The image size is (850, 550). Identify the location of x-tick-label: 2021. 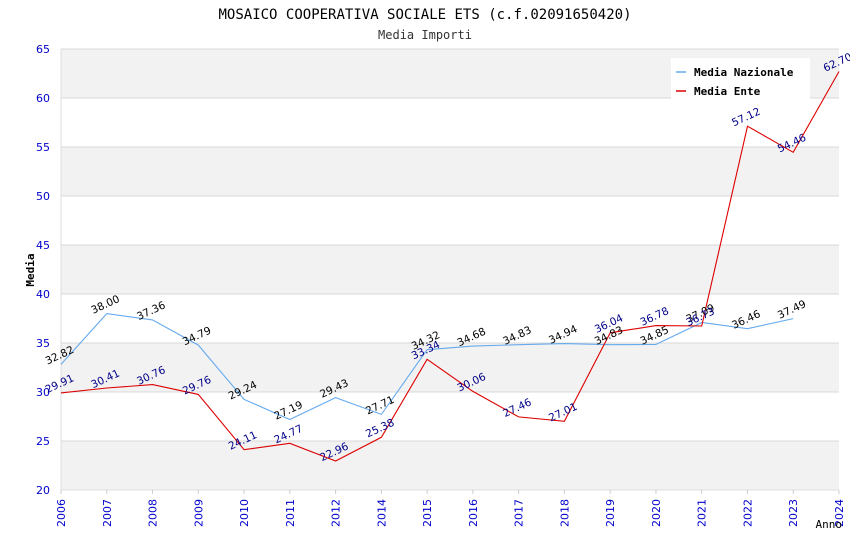
(702, 513).